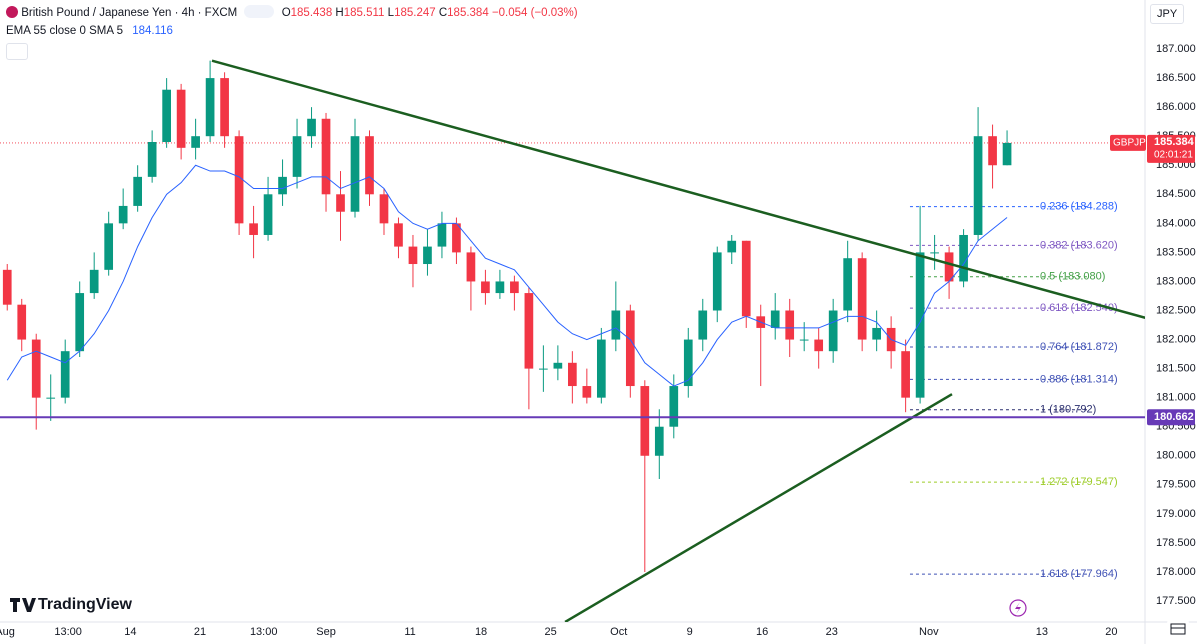 This screenshot has width=1197, height=644. I want to click on y-tick-label: 180.000, so click(1176, 456).